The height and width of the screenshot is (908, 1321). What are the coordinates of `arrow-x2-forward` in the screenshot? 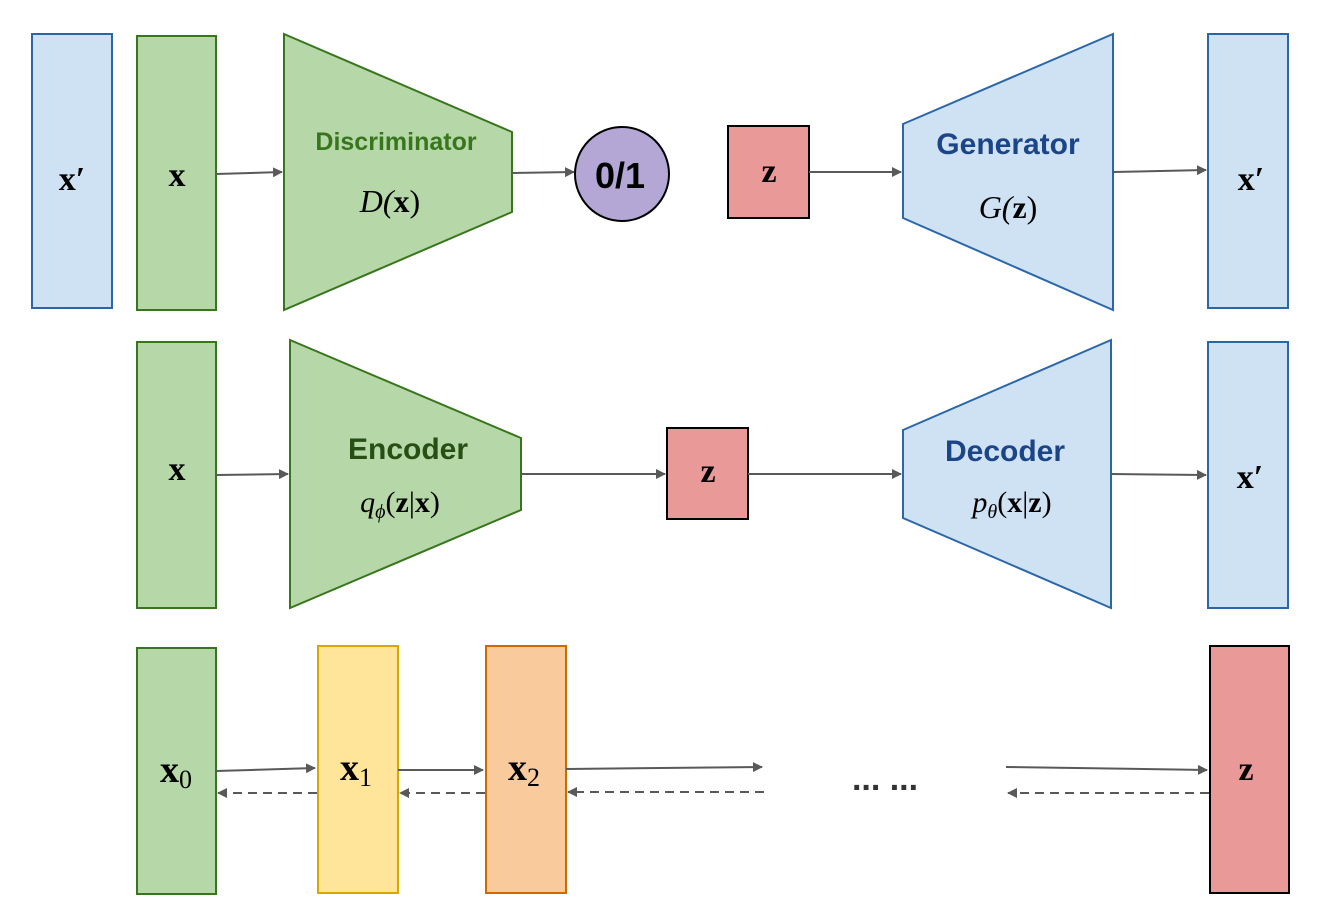 It's located at (664, 767).